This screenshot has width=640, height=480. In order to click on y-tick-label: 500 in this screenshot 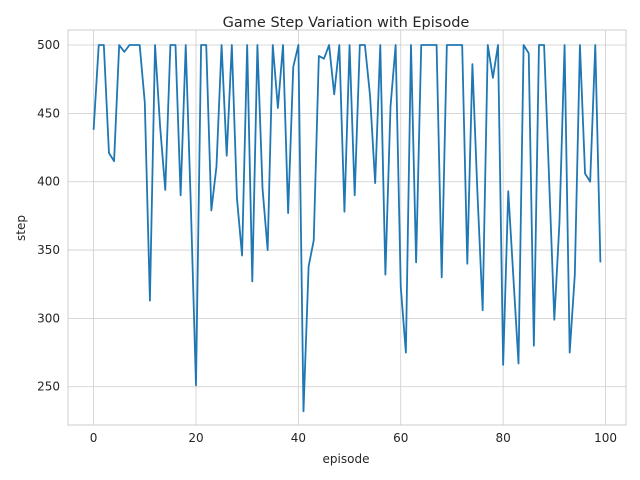, I will do `click(48, 45)`.